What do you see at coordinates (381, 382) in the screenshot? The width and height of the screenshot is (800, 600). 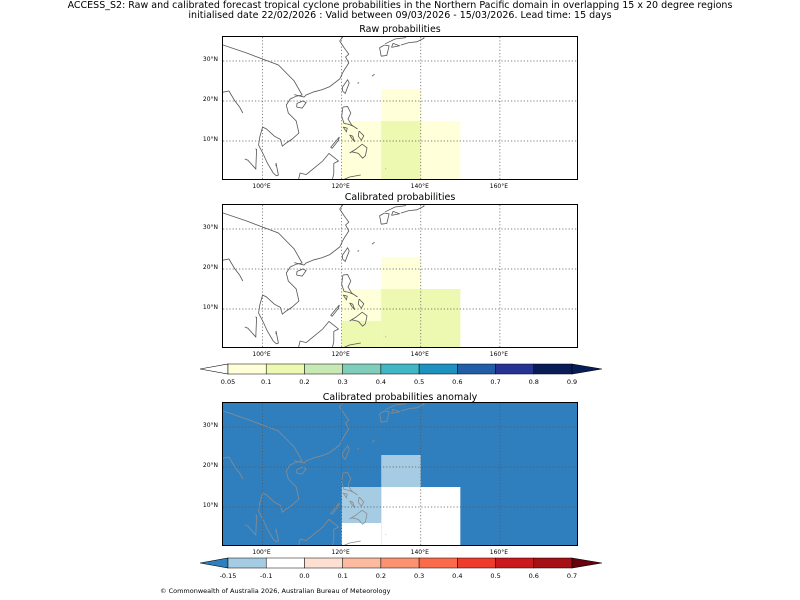 I see `probability-colorbar-tick-label-4: 0.4` at bounding box center [381, 382].